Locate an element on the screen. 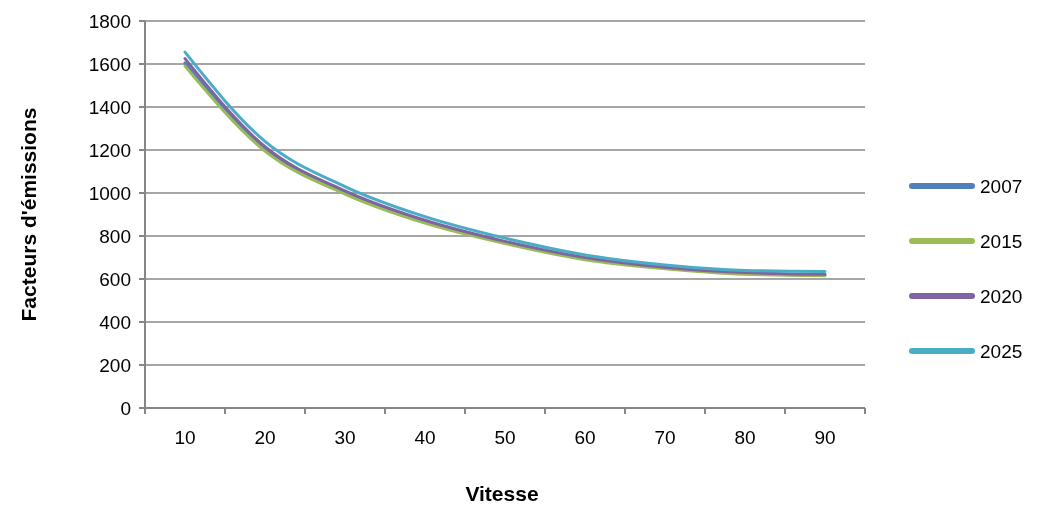 The height and width of the screenshot is (507, 1038). x-tick-label: 80 is located at coordinates (745, 437).